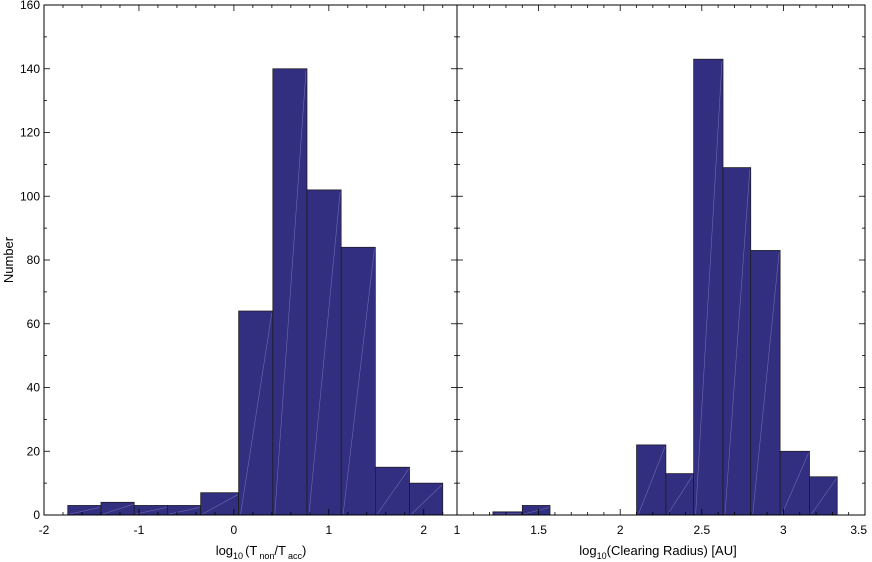 Image resolution: width=872 pixels, height=562 pixels. Describe the element at coordinates (30, 196) in the screenshot. I see `y-tick-label: 100` at that location.